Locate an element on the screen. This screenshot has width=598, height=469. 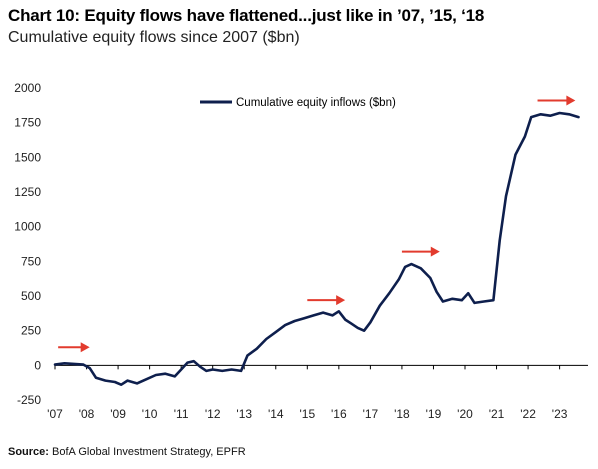
y-tick-label: 250 is located at coordinates (31, 331).